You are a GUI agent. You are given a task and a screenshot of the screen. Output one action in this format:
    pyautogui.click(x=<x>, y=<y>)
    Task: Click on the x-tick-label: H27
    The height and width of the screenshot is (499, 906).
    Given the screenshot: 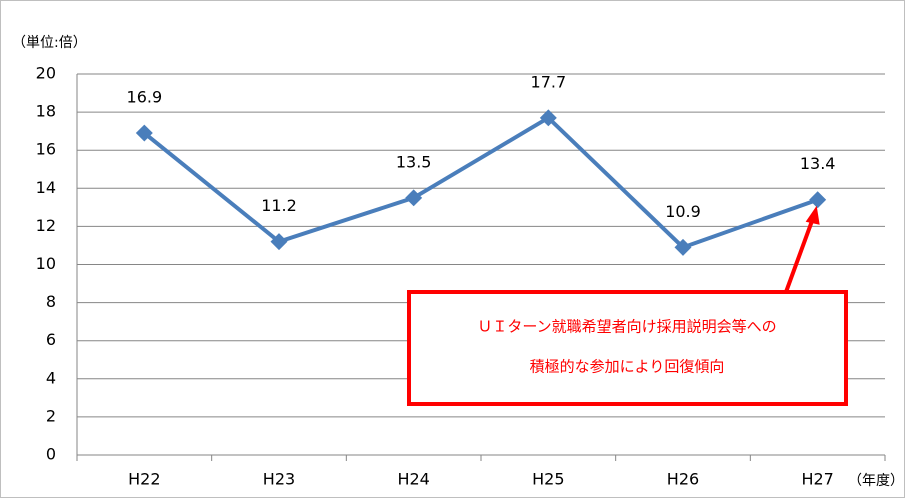 What is the action you would take?
    pyautogui.click(x=817, y=479)
    